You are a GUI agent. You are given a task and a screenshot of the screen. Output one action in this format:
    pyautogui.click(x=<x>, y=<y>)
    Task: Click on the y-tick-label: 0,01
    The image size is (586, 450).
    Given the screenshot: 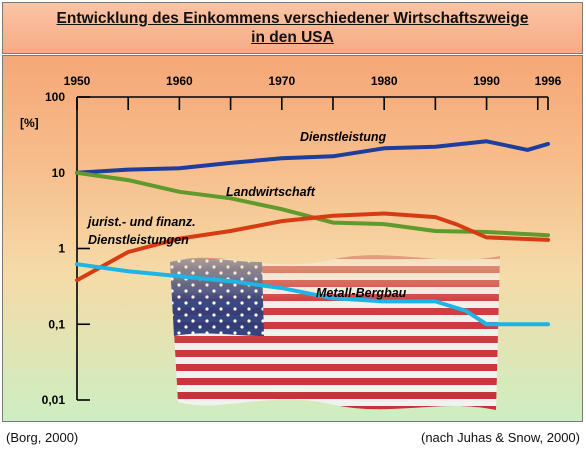 What is the action you would take?
    pyautogui.click(x=54, y=400)
    